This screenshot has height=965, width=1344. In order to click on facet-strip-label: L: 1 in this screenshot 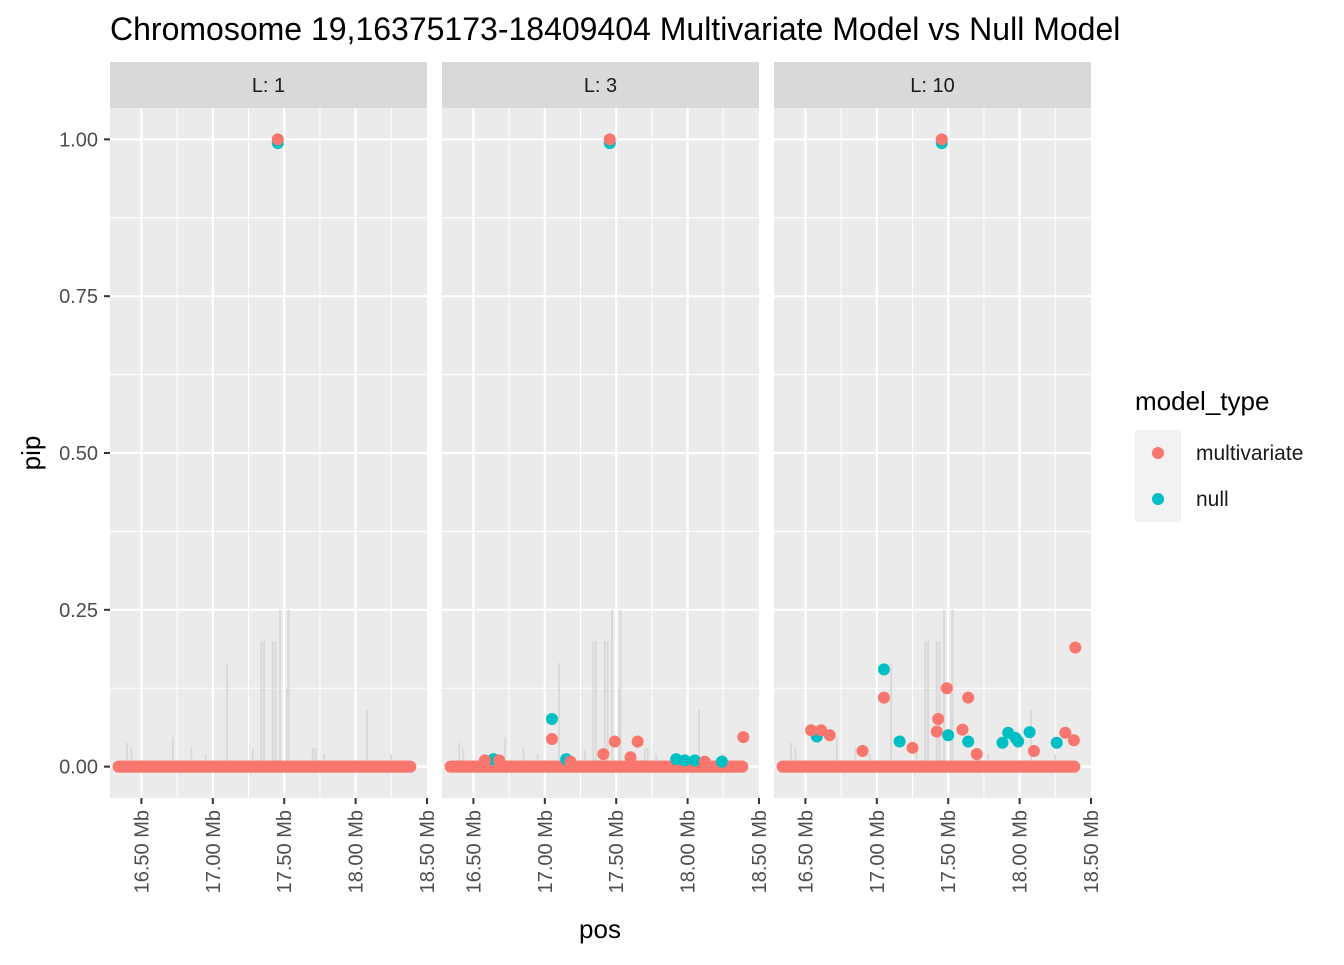, I will do `click(268, 86)`.